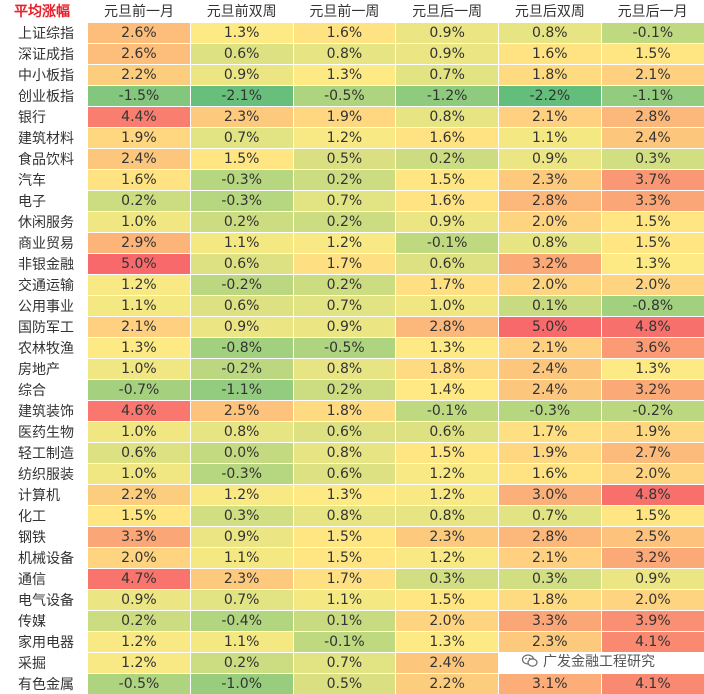 The width and height of the screenshot is (704, 694). I want to click on heatmap-cell: -0.4%, so click(241, 620).